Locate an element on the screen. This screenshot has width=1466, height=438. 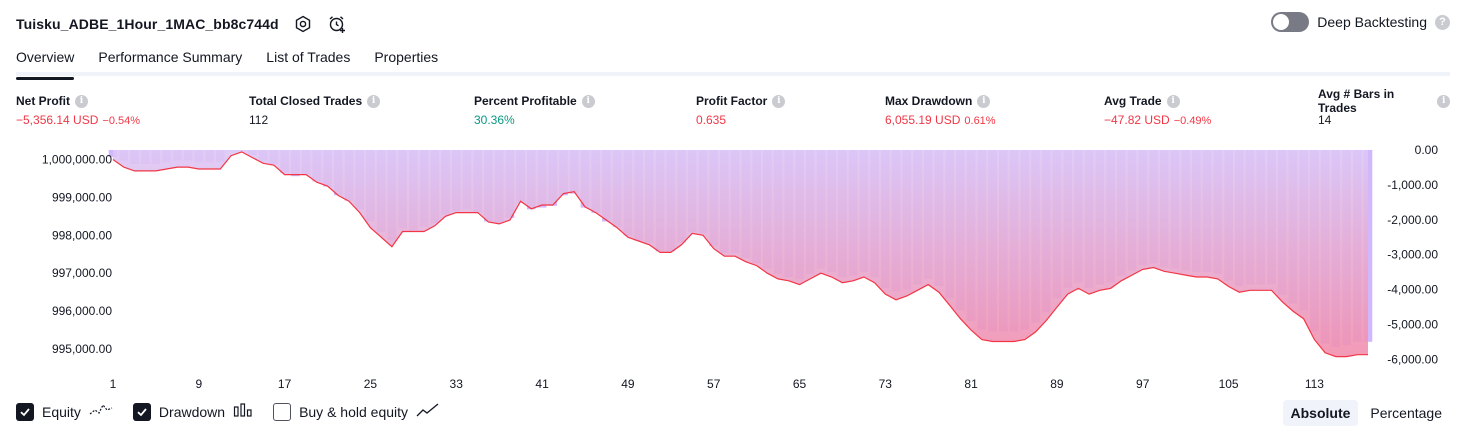
x-axis-tick-label: 89 is located at coordinates (1057, 384).